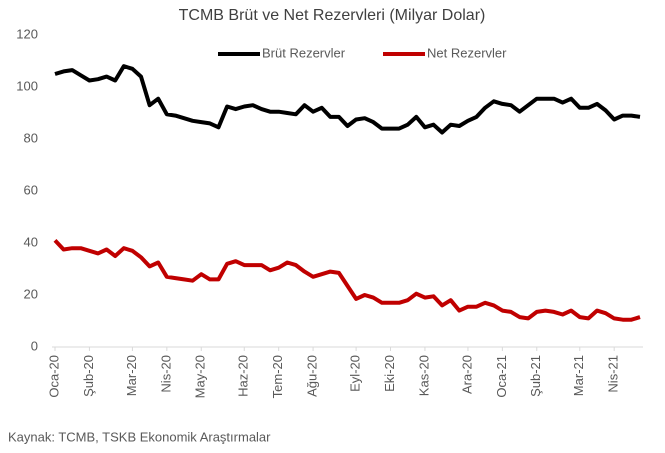 The image size is (665, 453). I want to click on y-tick-label: 120, so click(27, 33).